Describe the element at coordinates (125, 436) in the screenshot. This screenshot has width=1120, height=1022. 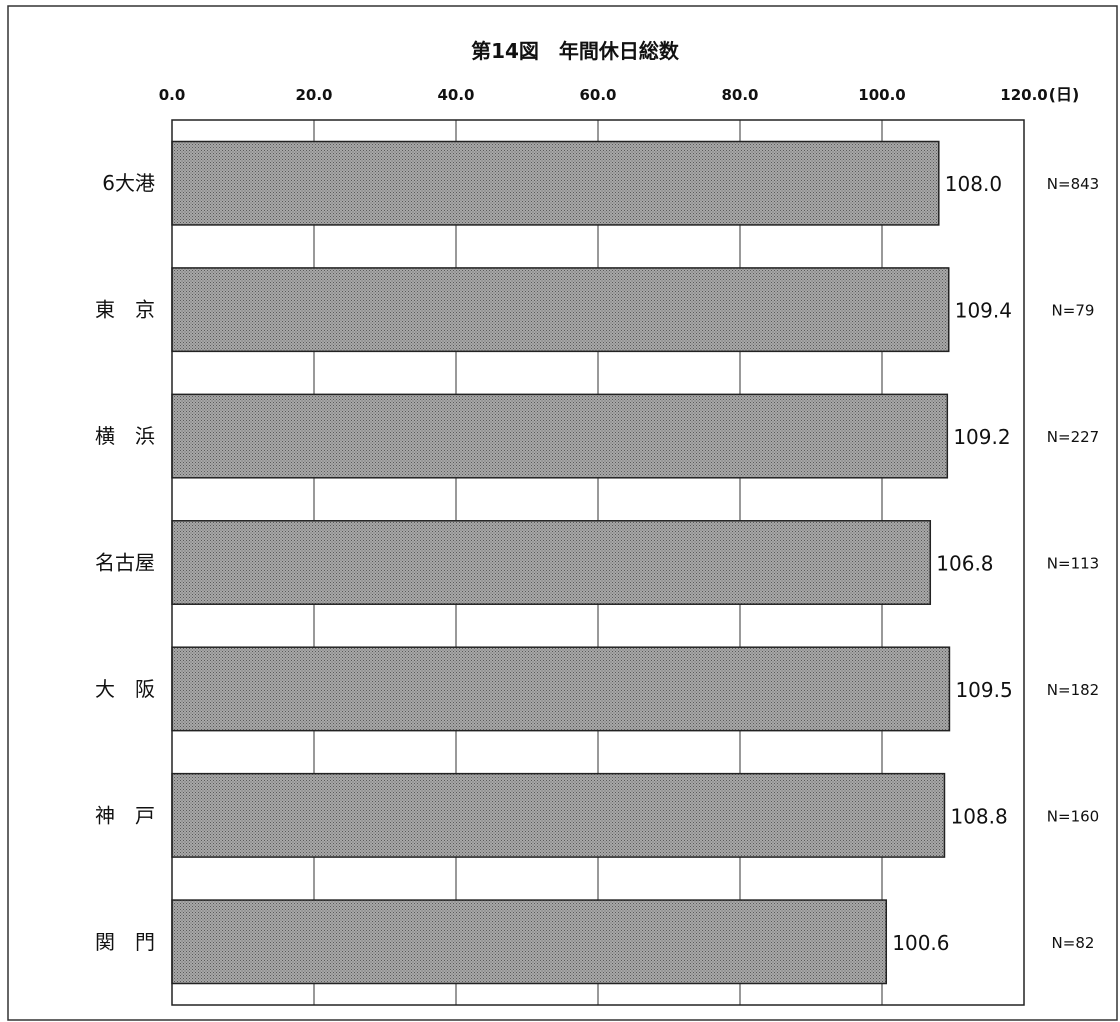
I see `category-label: 横 浜` at that location.